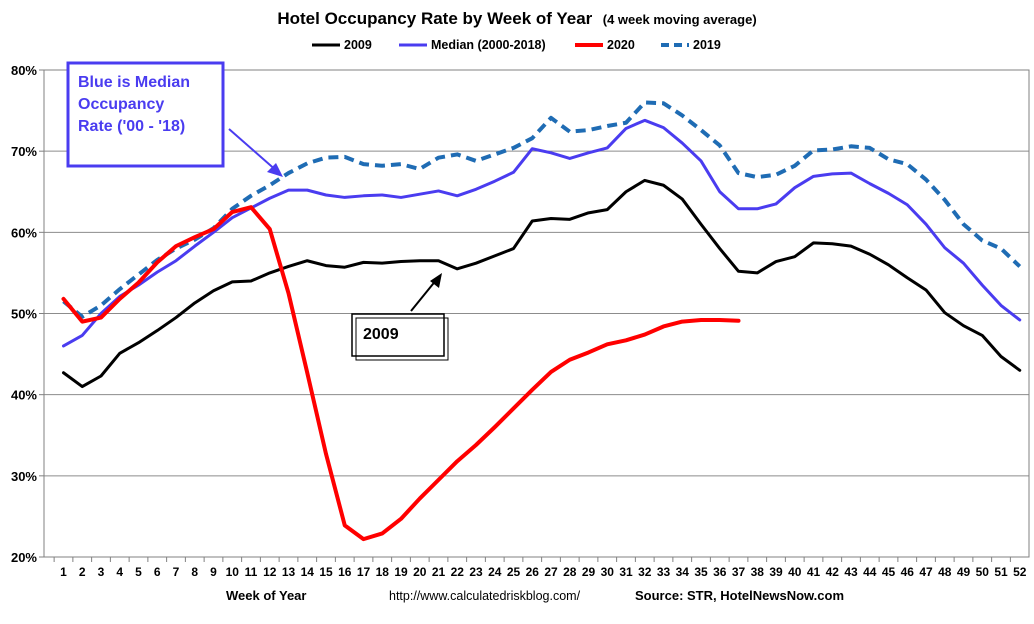  Describe the element at coordinates (945, 572) in the screenshot. I see `x-tick-label: 48` at that location.